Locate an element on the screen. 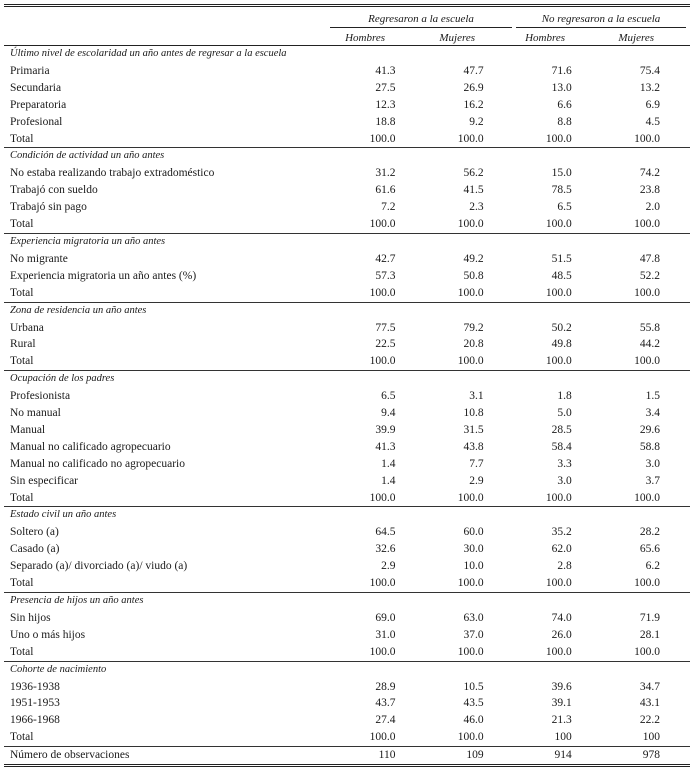  cell-value: 75.4 is located at coordinates (649, 70).